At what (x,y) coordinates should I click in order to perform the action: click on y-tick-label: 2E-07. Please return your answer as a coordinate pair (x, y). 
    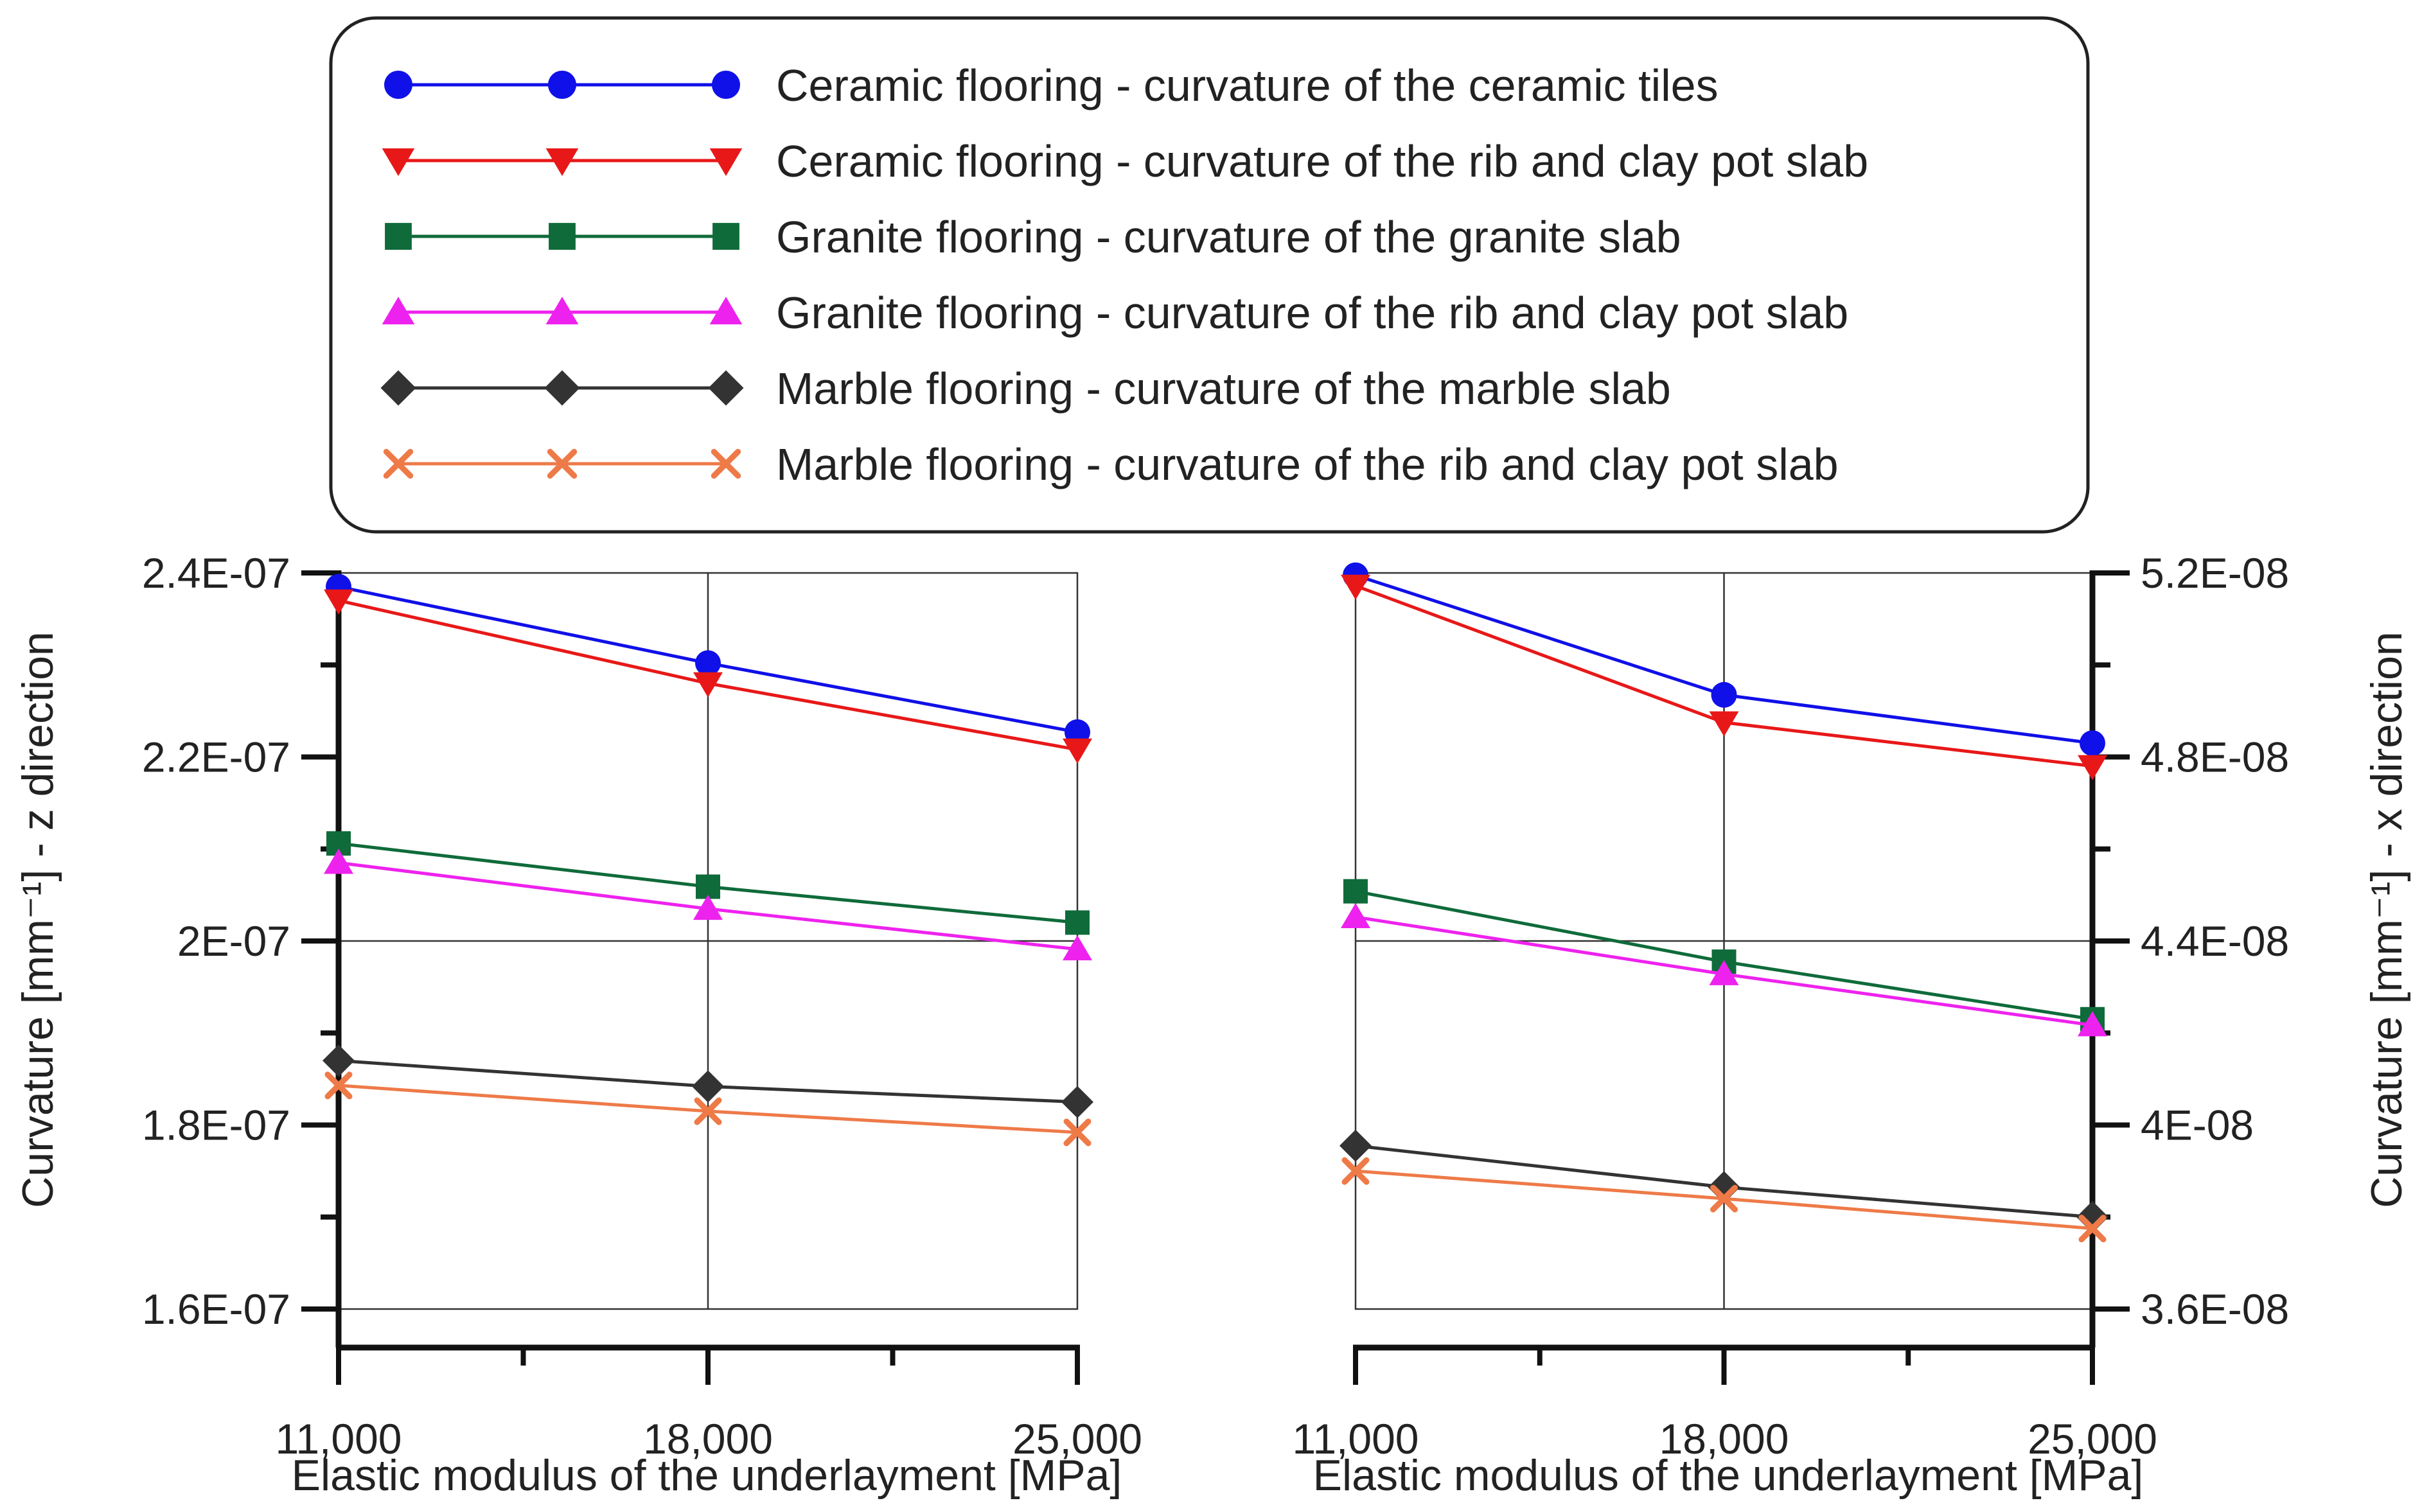
    Looking at the image, I should click on (234, 941).